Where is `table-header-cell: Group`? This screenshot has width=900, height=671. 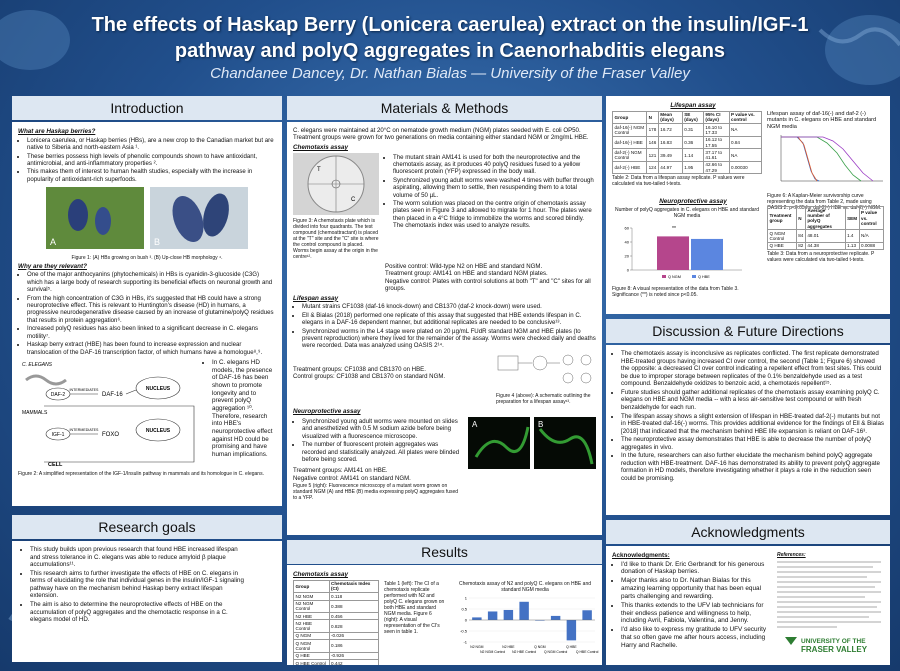
table-header-cell: Group is located at coordinates (629, 117).